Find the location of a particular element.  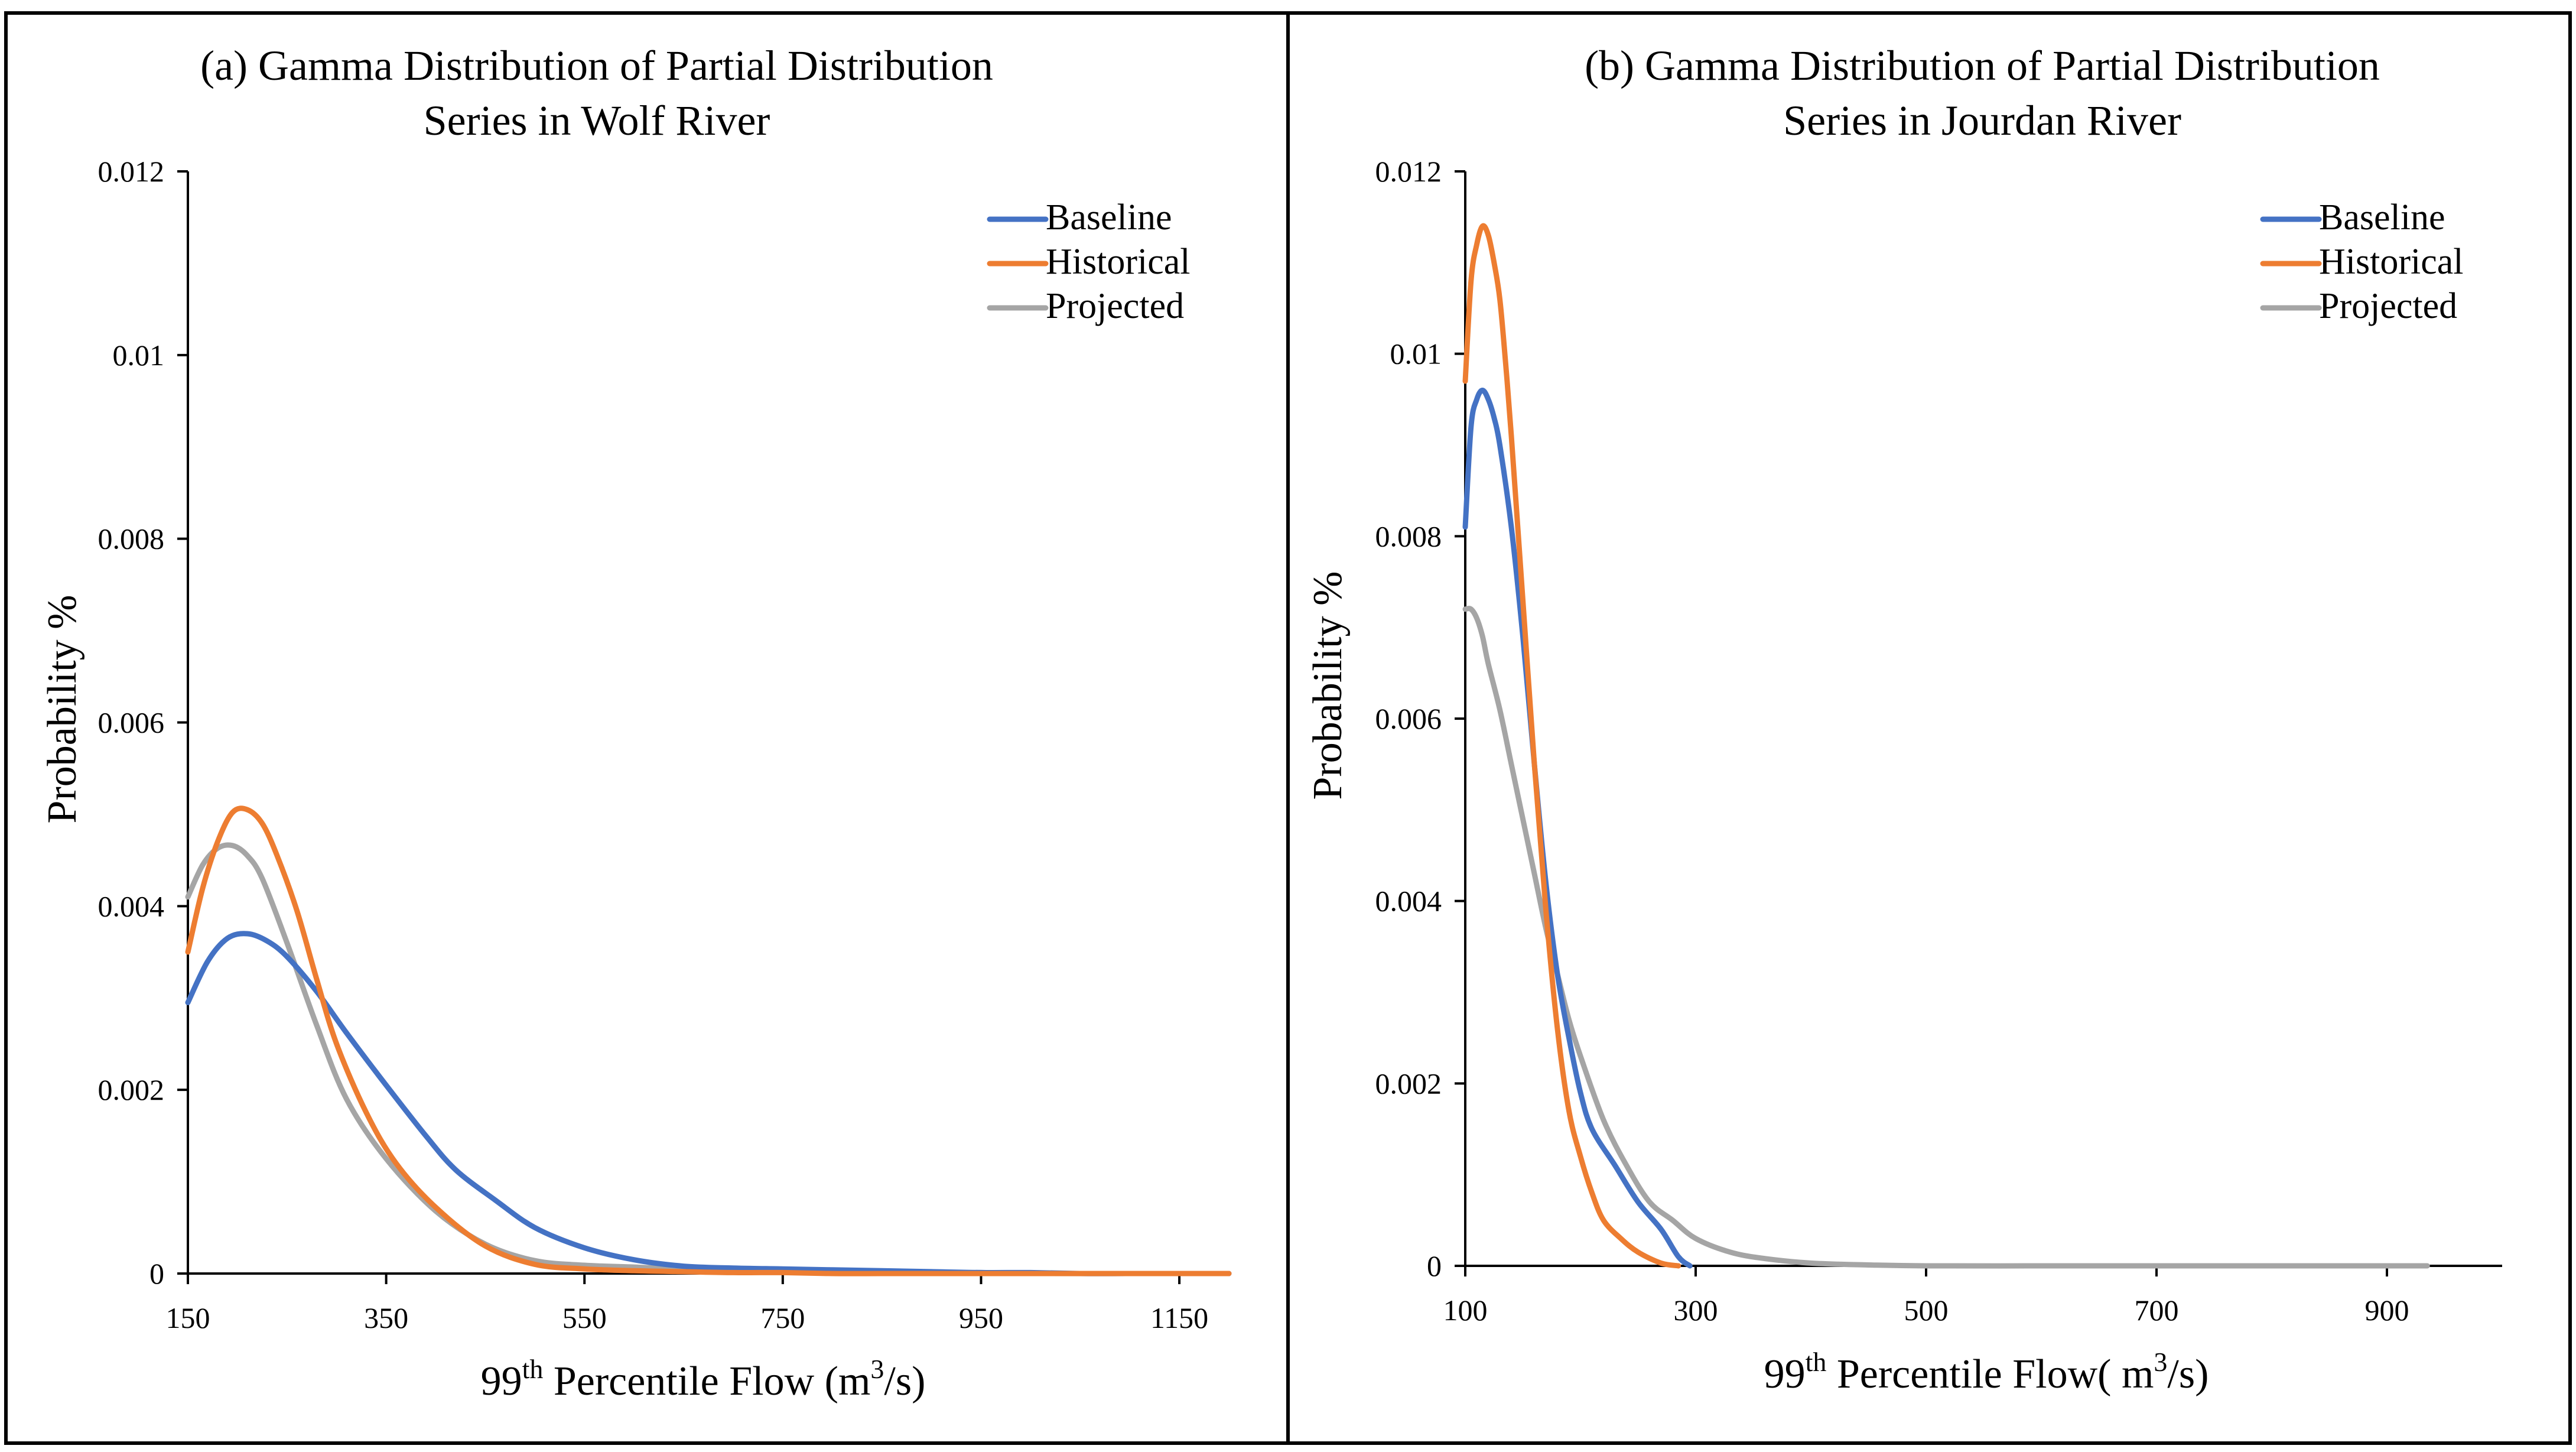

panel-a-x-label-unit-sup: 3 is located at coordinates (877, 1369).